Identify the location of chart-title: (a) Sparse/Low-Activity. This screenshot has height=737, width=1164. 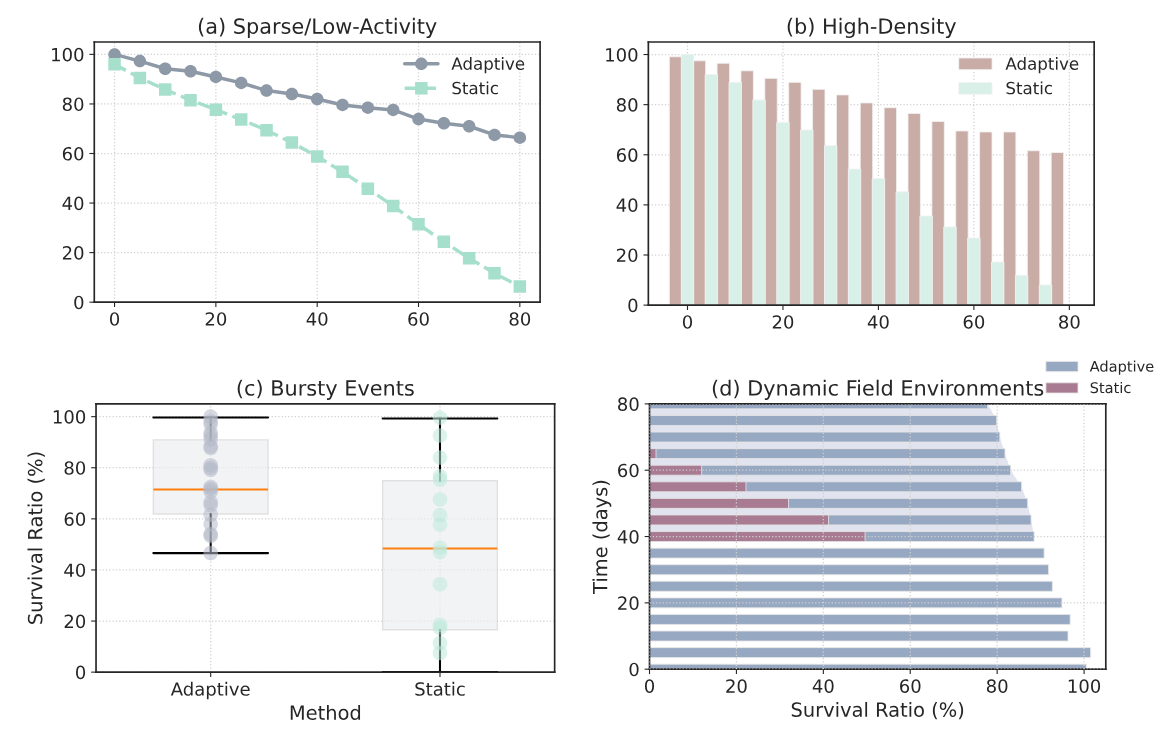
(317, 28).